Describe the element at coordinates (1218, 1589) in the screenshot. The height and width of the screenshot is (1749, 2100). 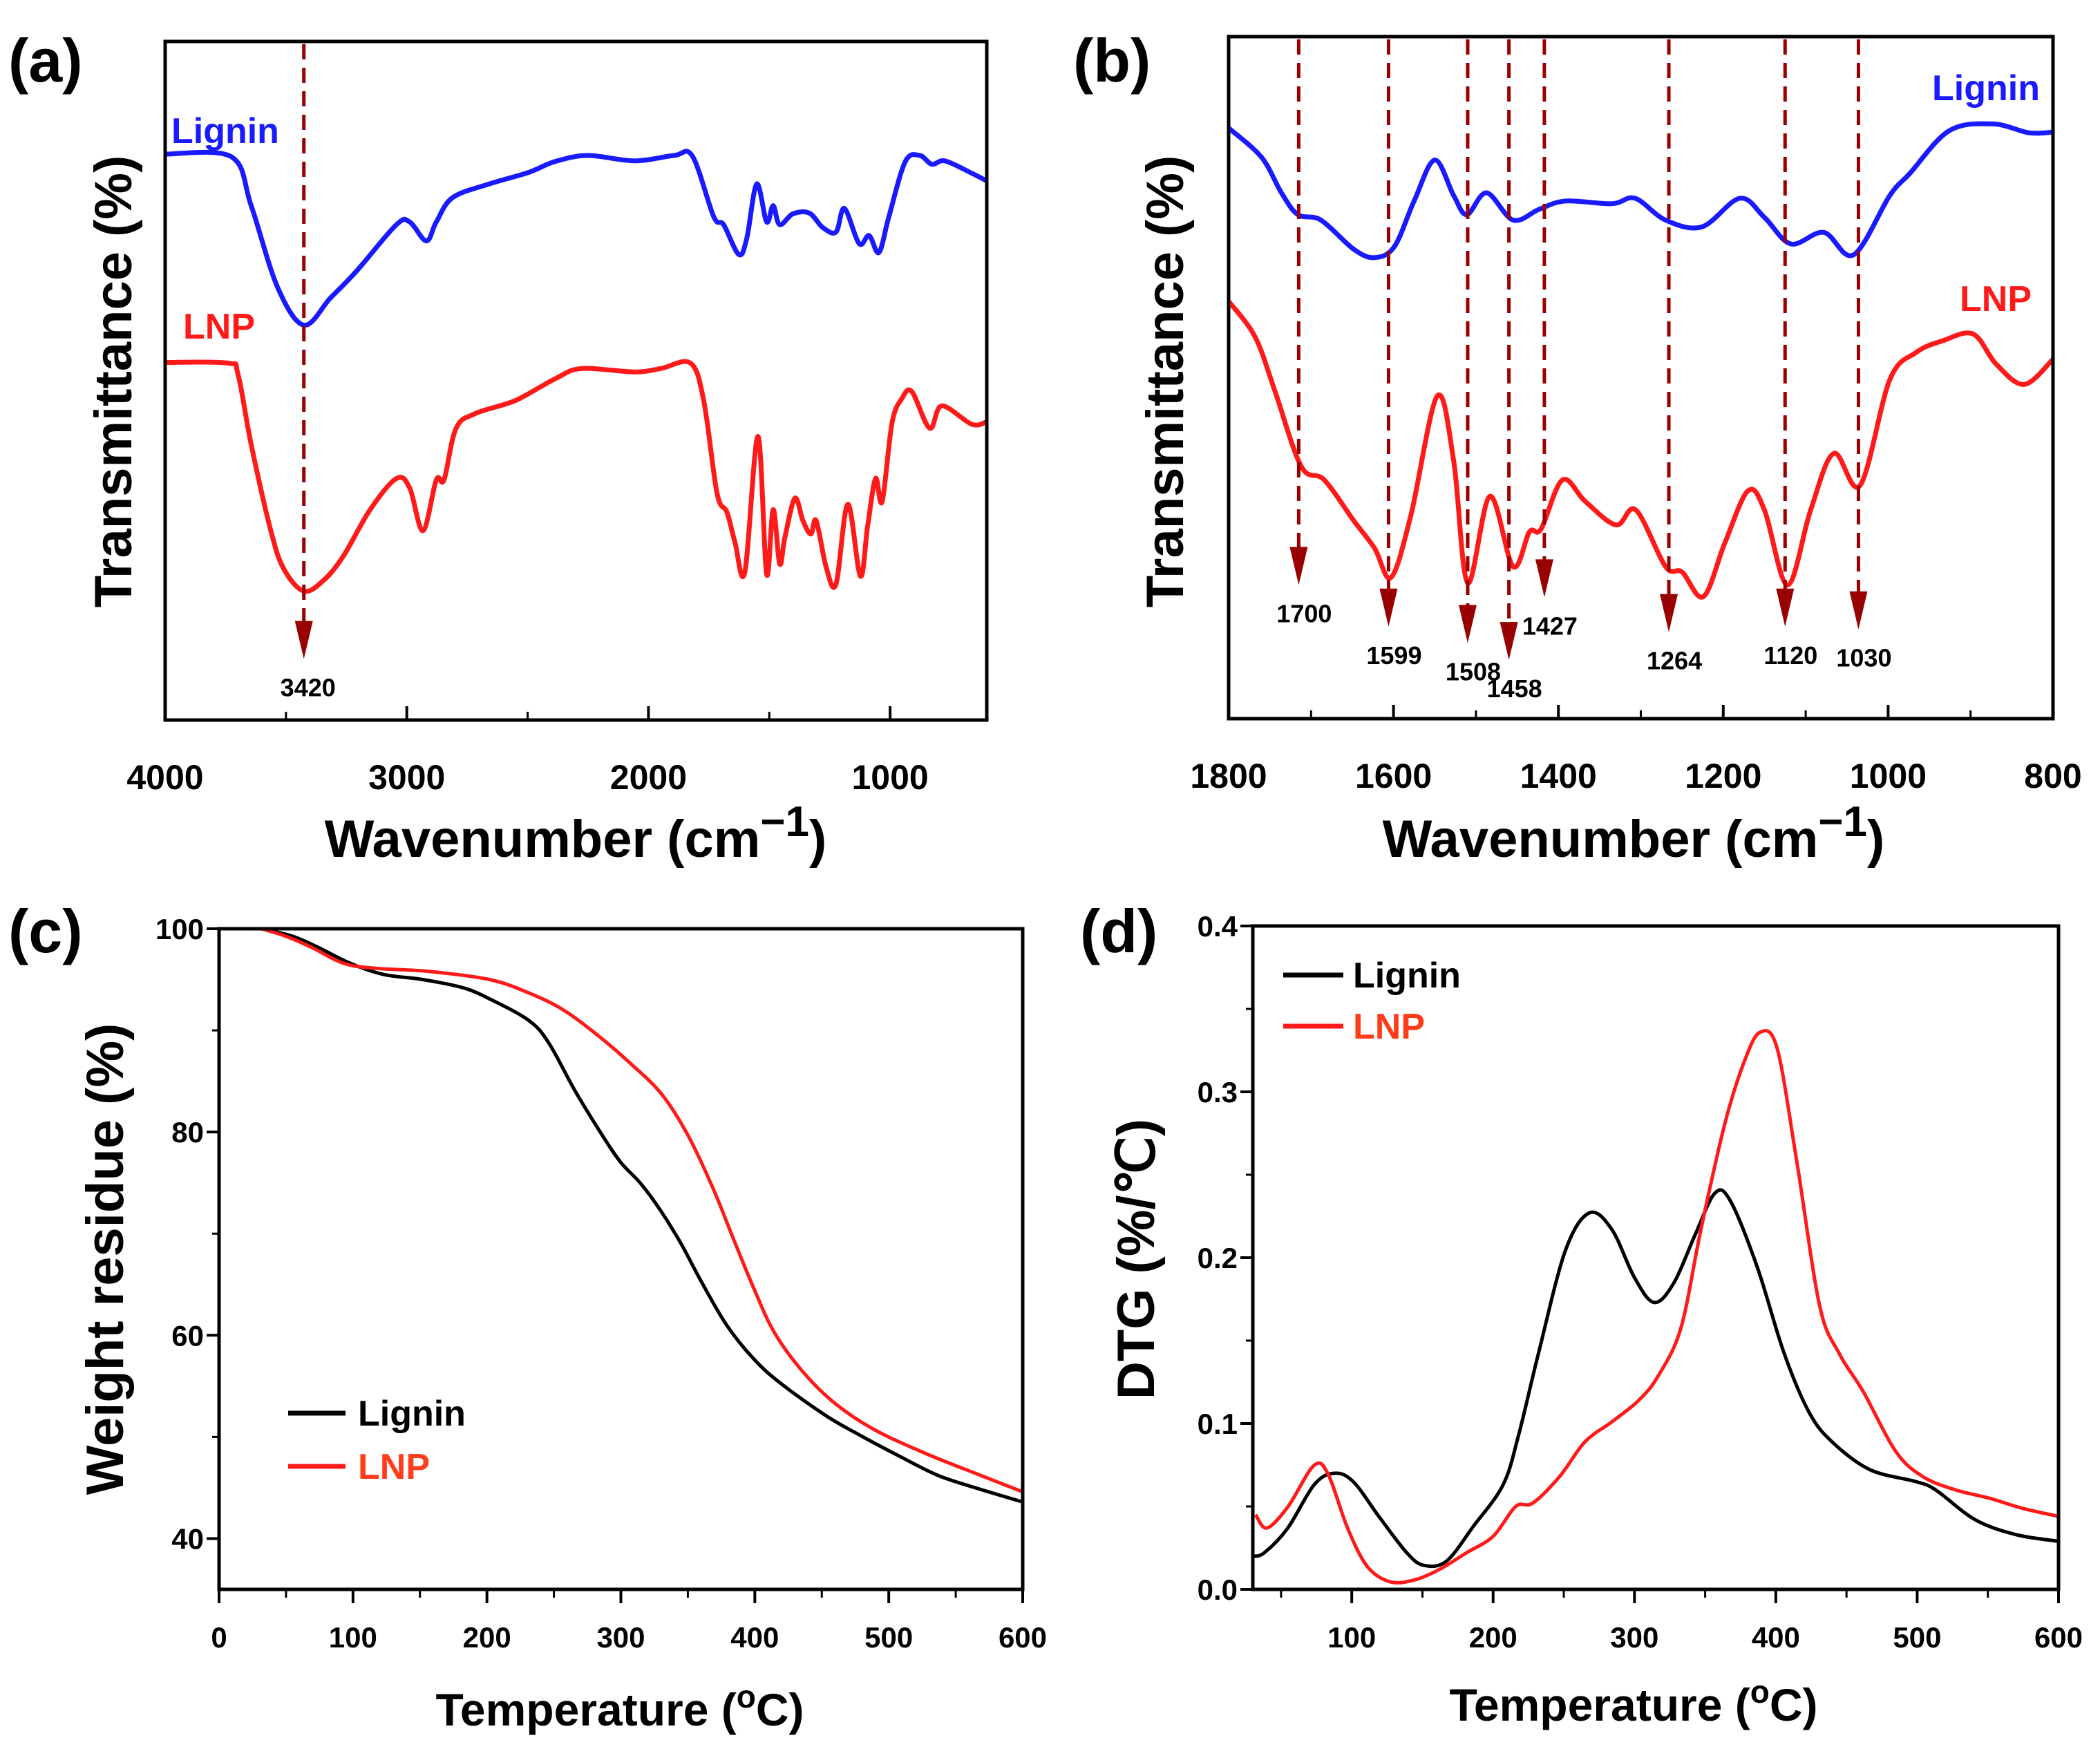
I see `y-tick-label: 0.0` at that location.